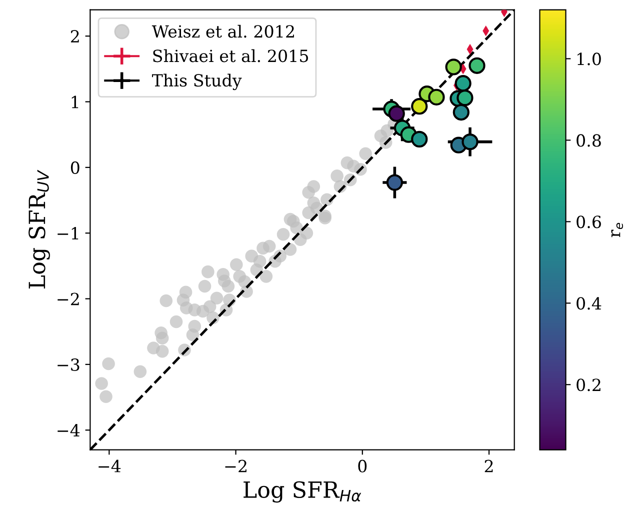  What do you see at coordinates (588, 222) in the screenshot?
I see `color-bar-label: 0.6` at bounding box center [588, 222].